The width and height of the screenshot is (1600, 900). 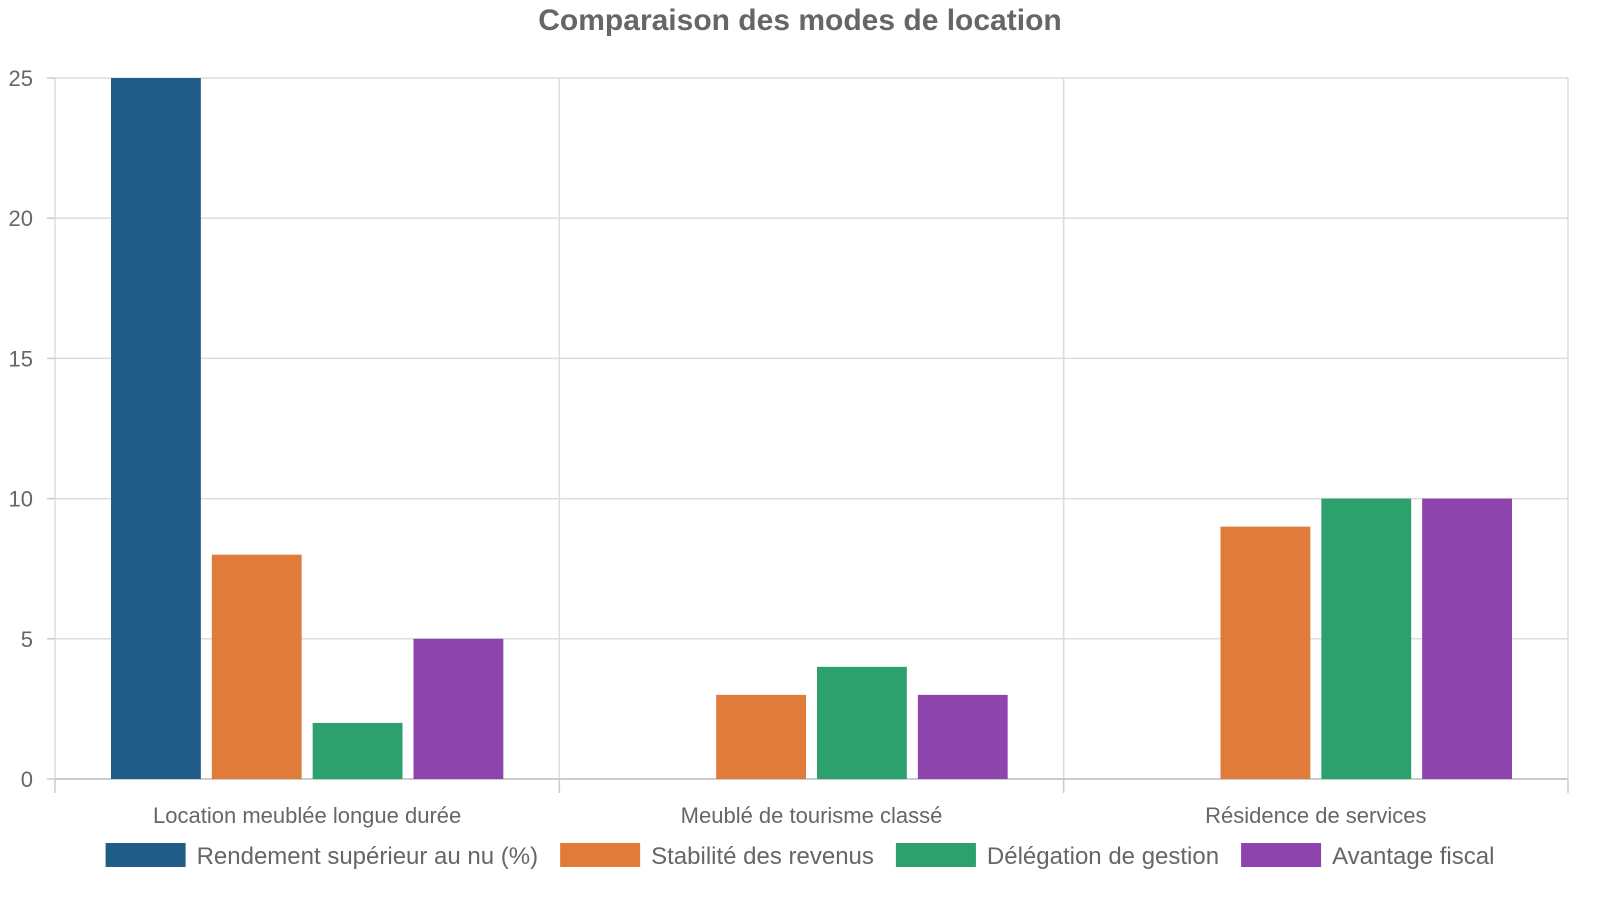 I want to click on y-tick-label: 5, so click(x=27, y=639).